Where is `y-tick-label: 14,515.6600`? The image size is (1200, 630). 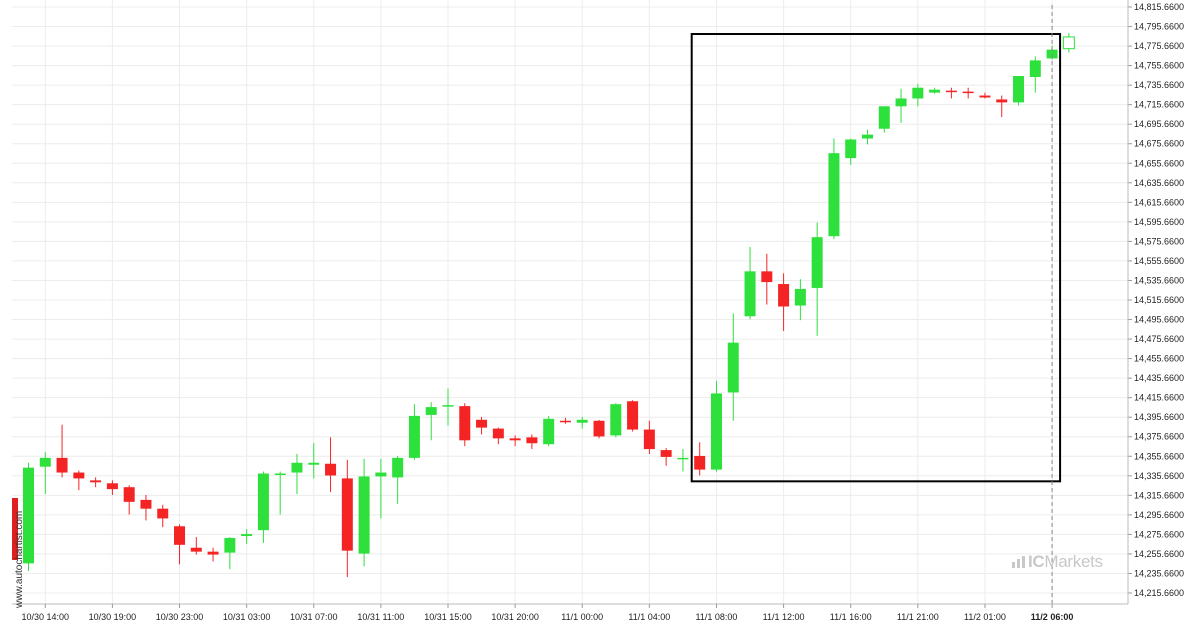 y-tick-label: 14,515.6600 is located at coordinates (1159, 300).